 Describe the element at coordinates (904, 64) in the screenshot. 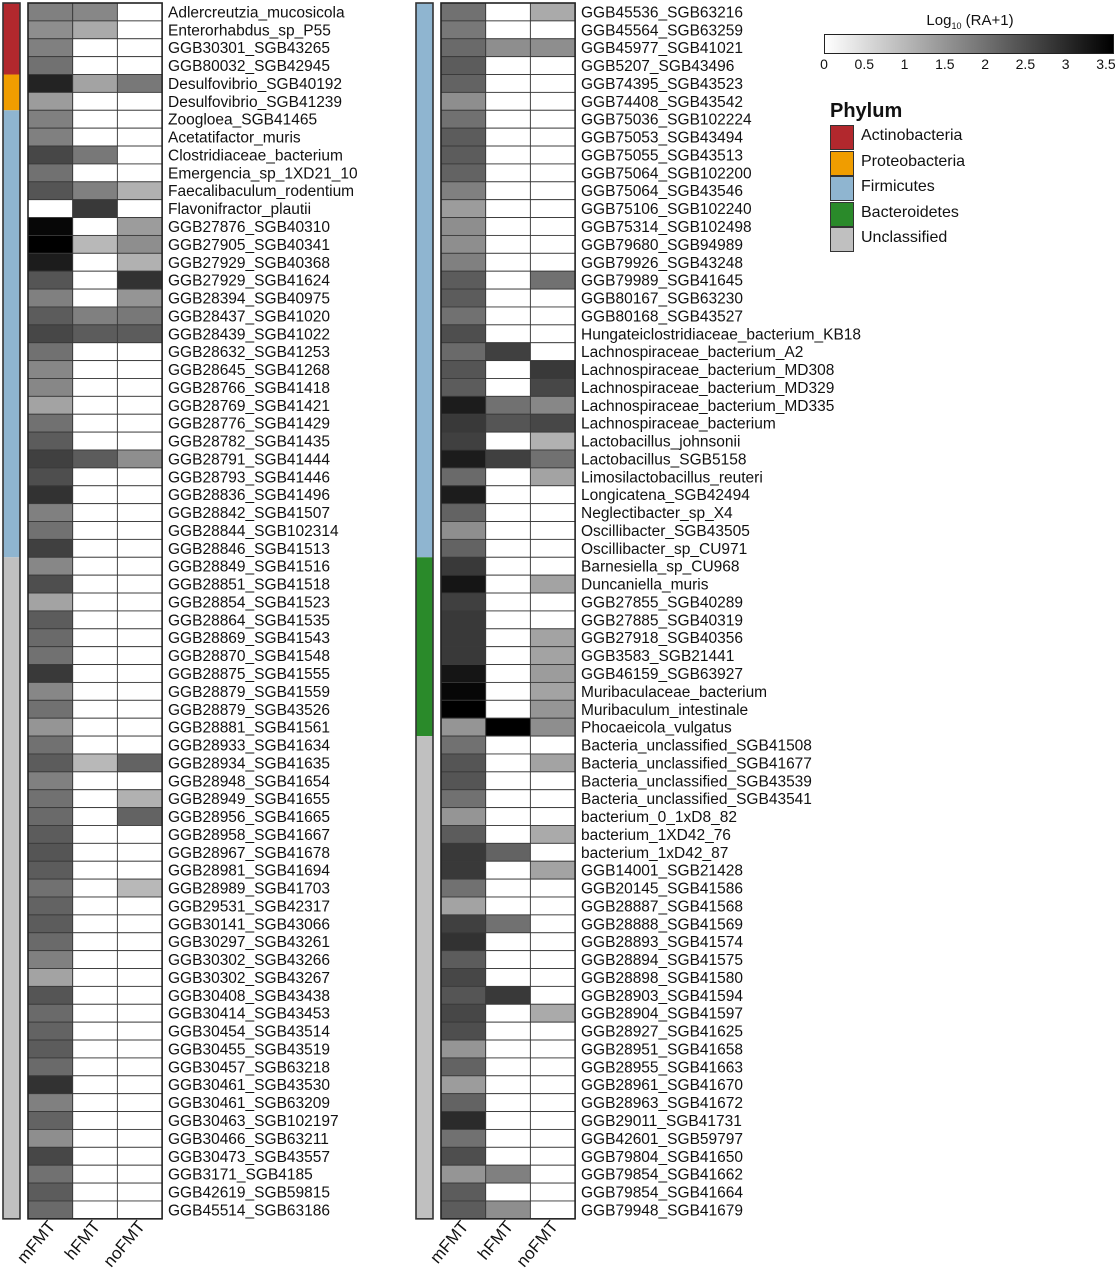

I see `colorbar-tick-label: 1` at that location.